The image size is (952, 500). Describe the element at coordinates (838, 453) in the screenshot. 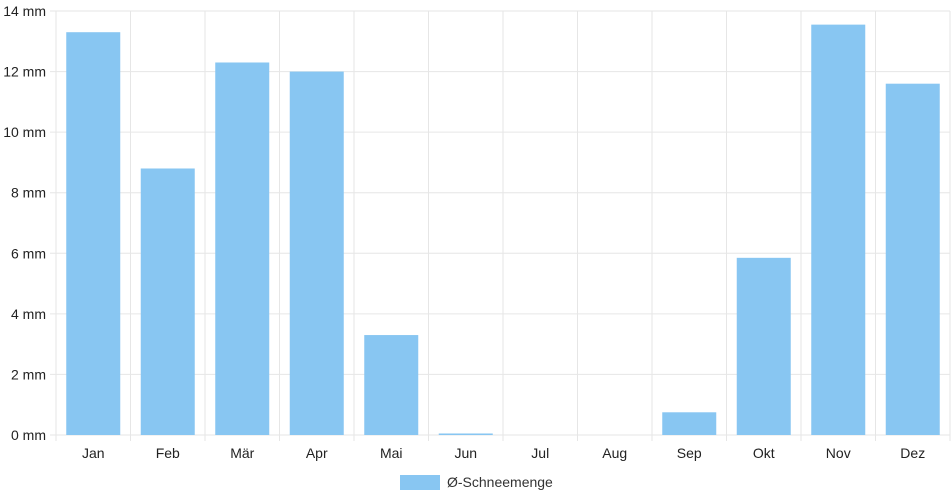

I see `x-tick-label: Nov` at that location.